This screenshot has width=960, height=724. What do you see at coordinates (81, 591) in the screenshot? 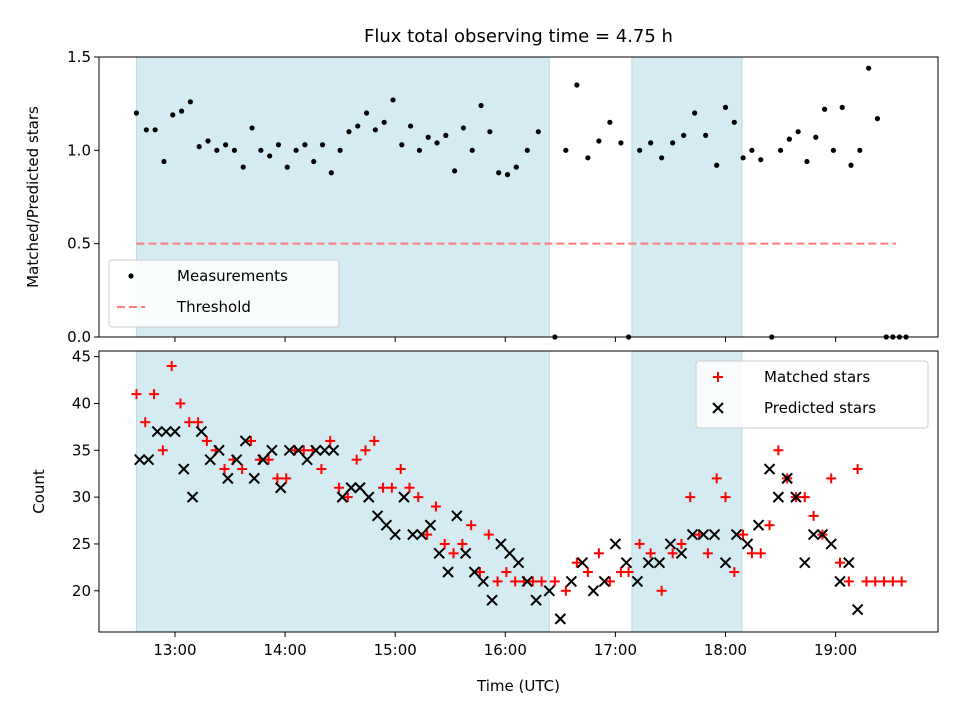
I see `y-tick-label: 20` at bounding box center [81, 591].